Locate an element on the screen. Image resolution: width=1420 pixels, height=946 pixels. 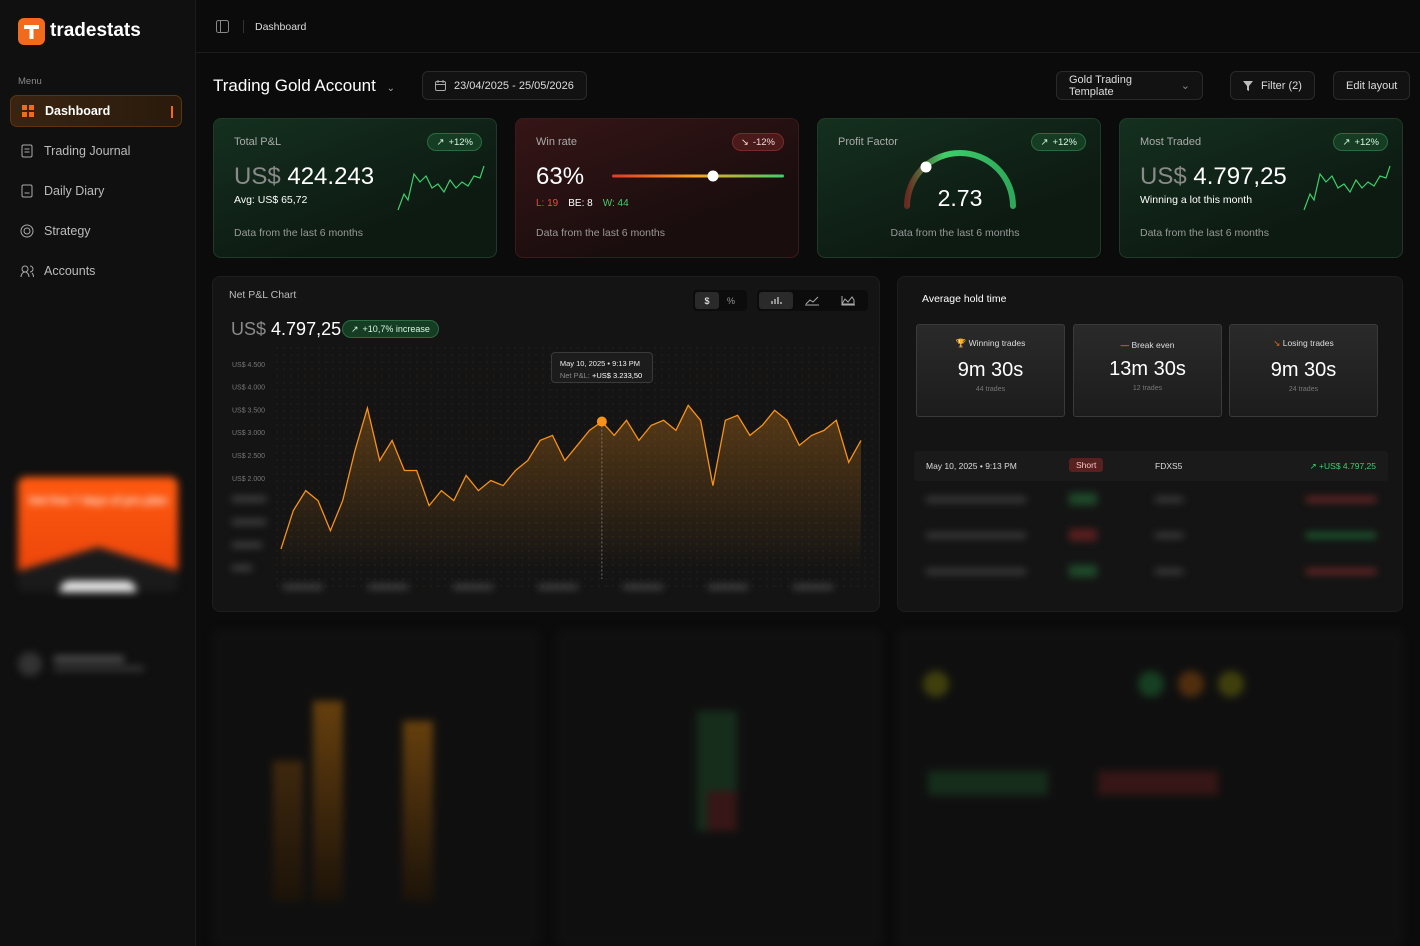
hold-label-text: Losing trades is located at coordinates (1308, 343).